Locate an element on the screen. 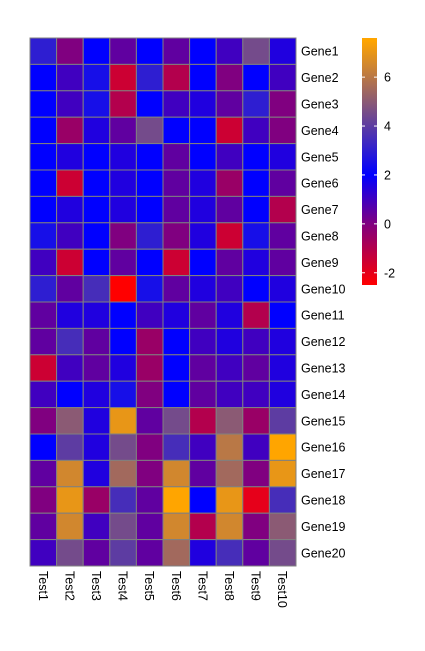 This screenshot has height=651, width=425. row-label: Gene4 is located at coordinates (320, 131).